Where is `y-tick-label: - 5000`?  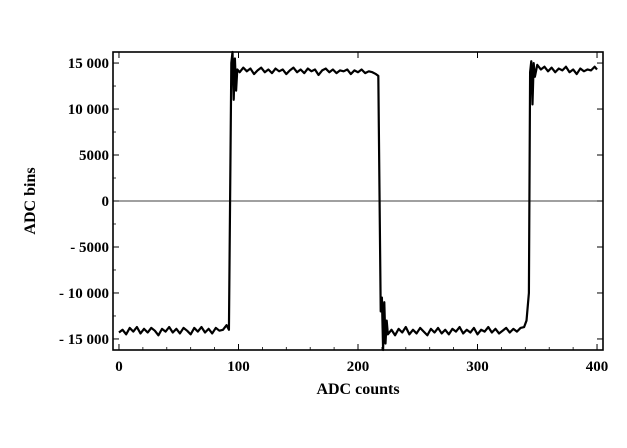
y-tick-label: - 5000 is located at coordinates (89, 248).